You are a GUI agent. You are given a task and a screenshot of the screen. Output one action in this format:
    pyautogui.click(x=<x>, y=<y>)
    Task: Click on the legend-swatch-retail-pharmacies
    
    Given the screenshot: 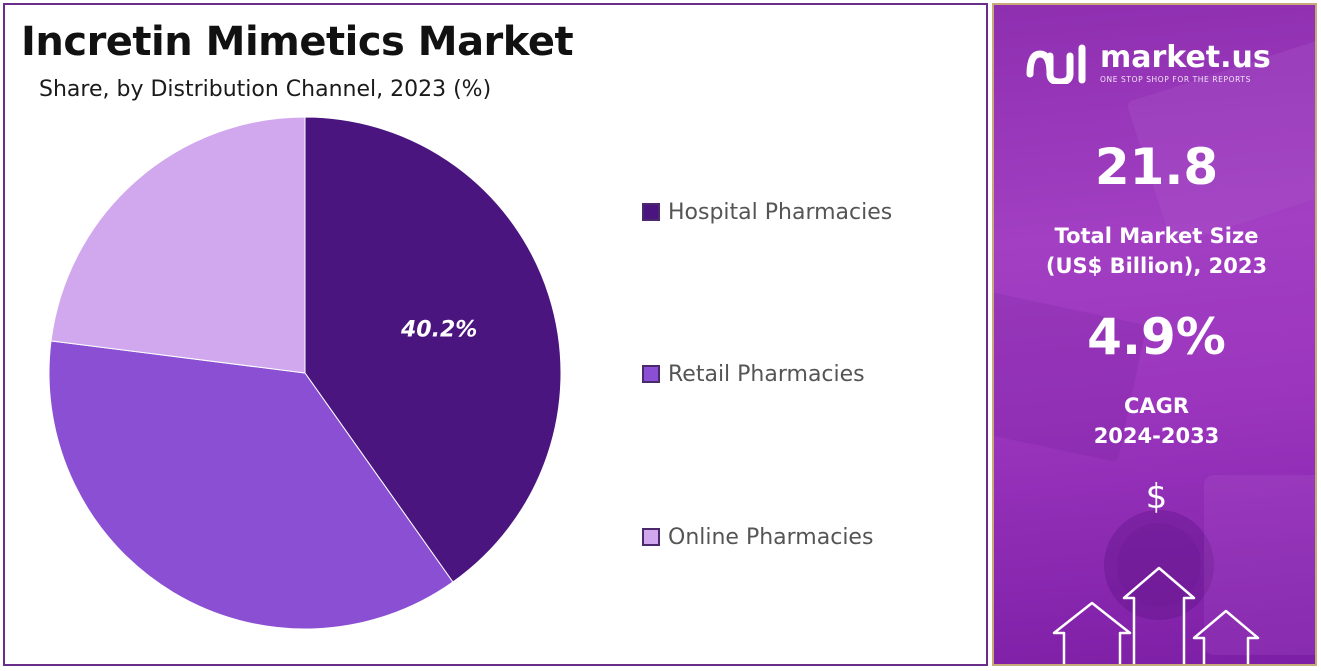 What is the action you would take?
    pyautogui.click(x=651, y=374)
    